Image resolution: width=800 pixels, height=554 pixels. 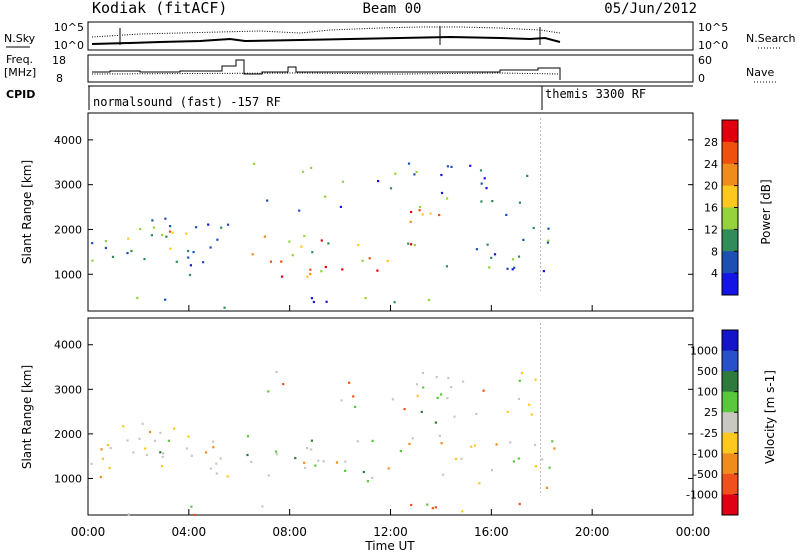 I want to click on colorbar-tick-label: 16, so click(x=711, y=208).